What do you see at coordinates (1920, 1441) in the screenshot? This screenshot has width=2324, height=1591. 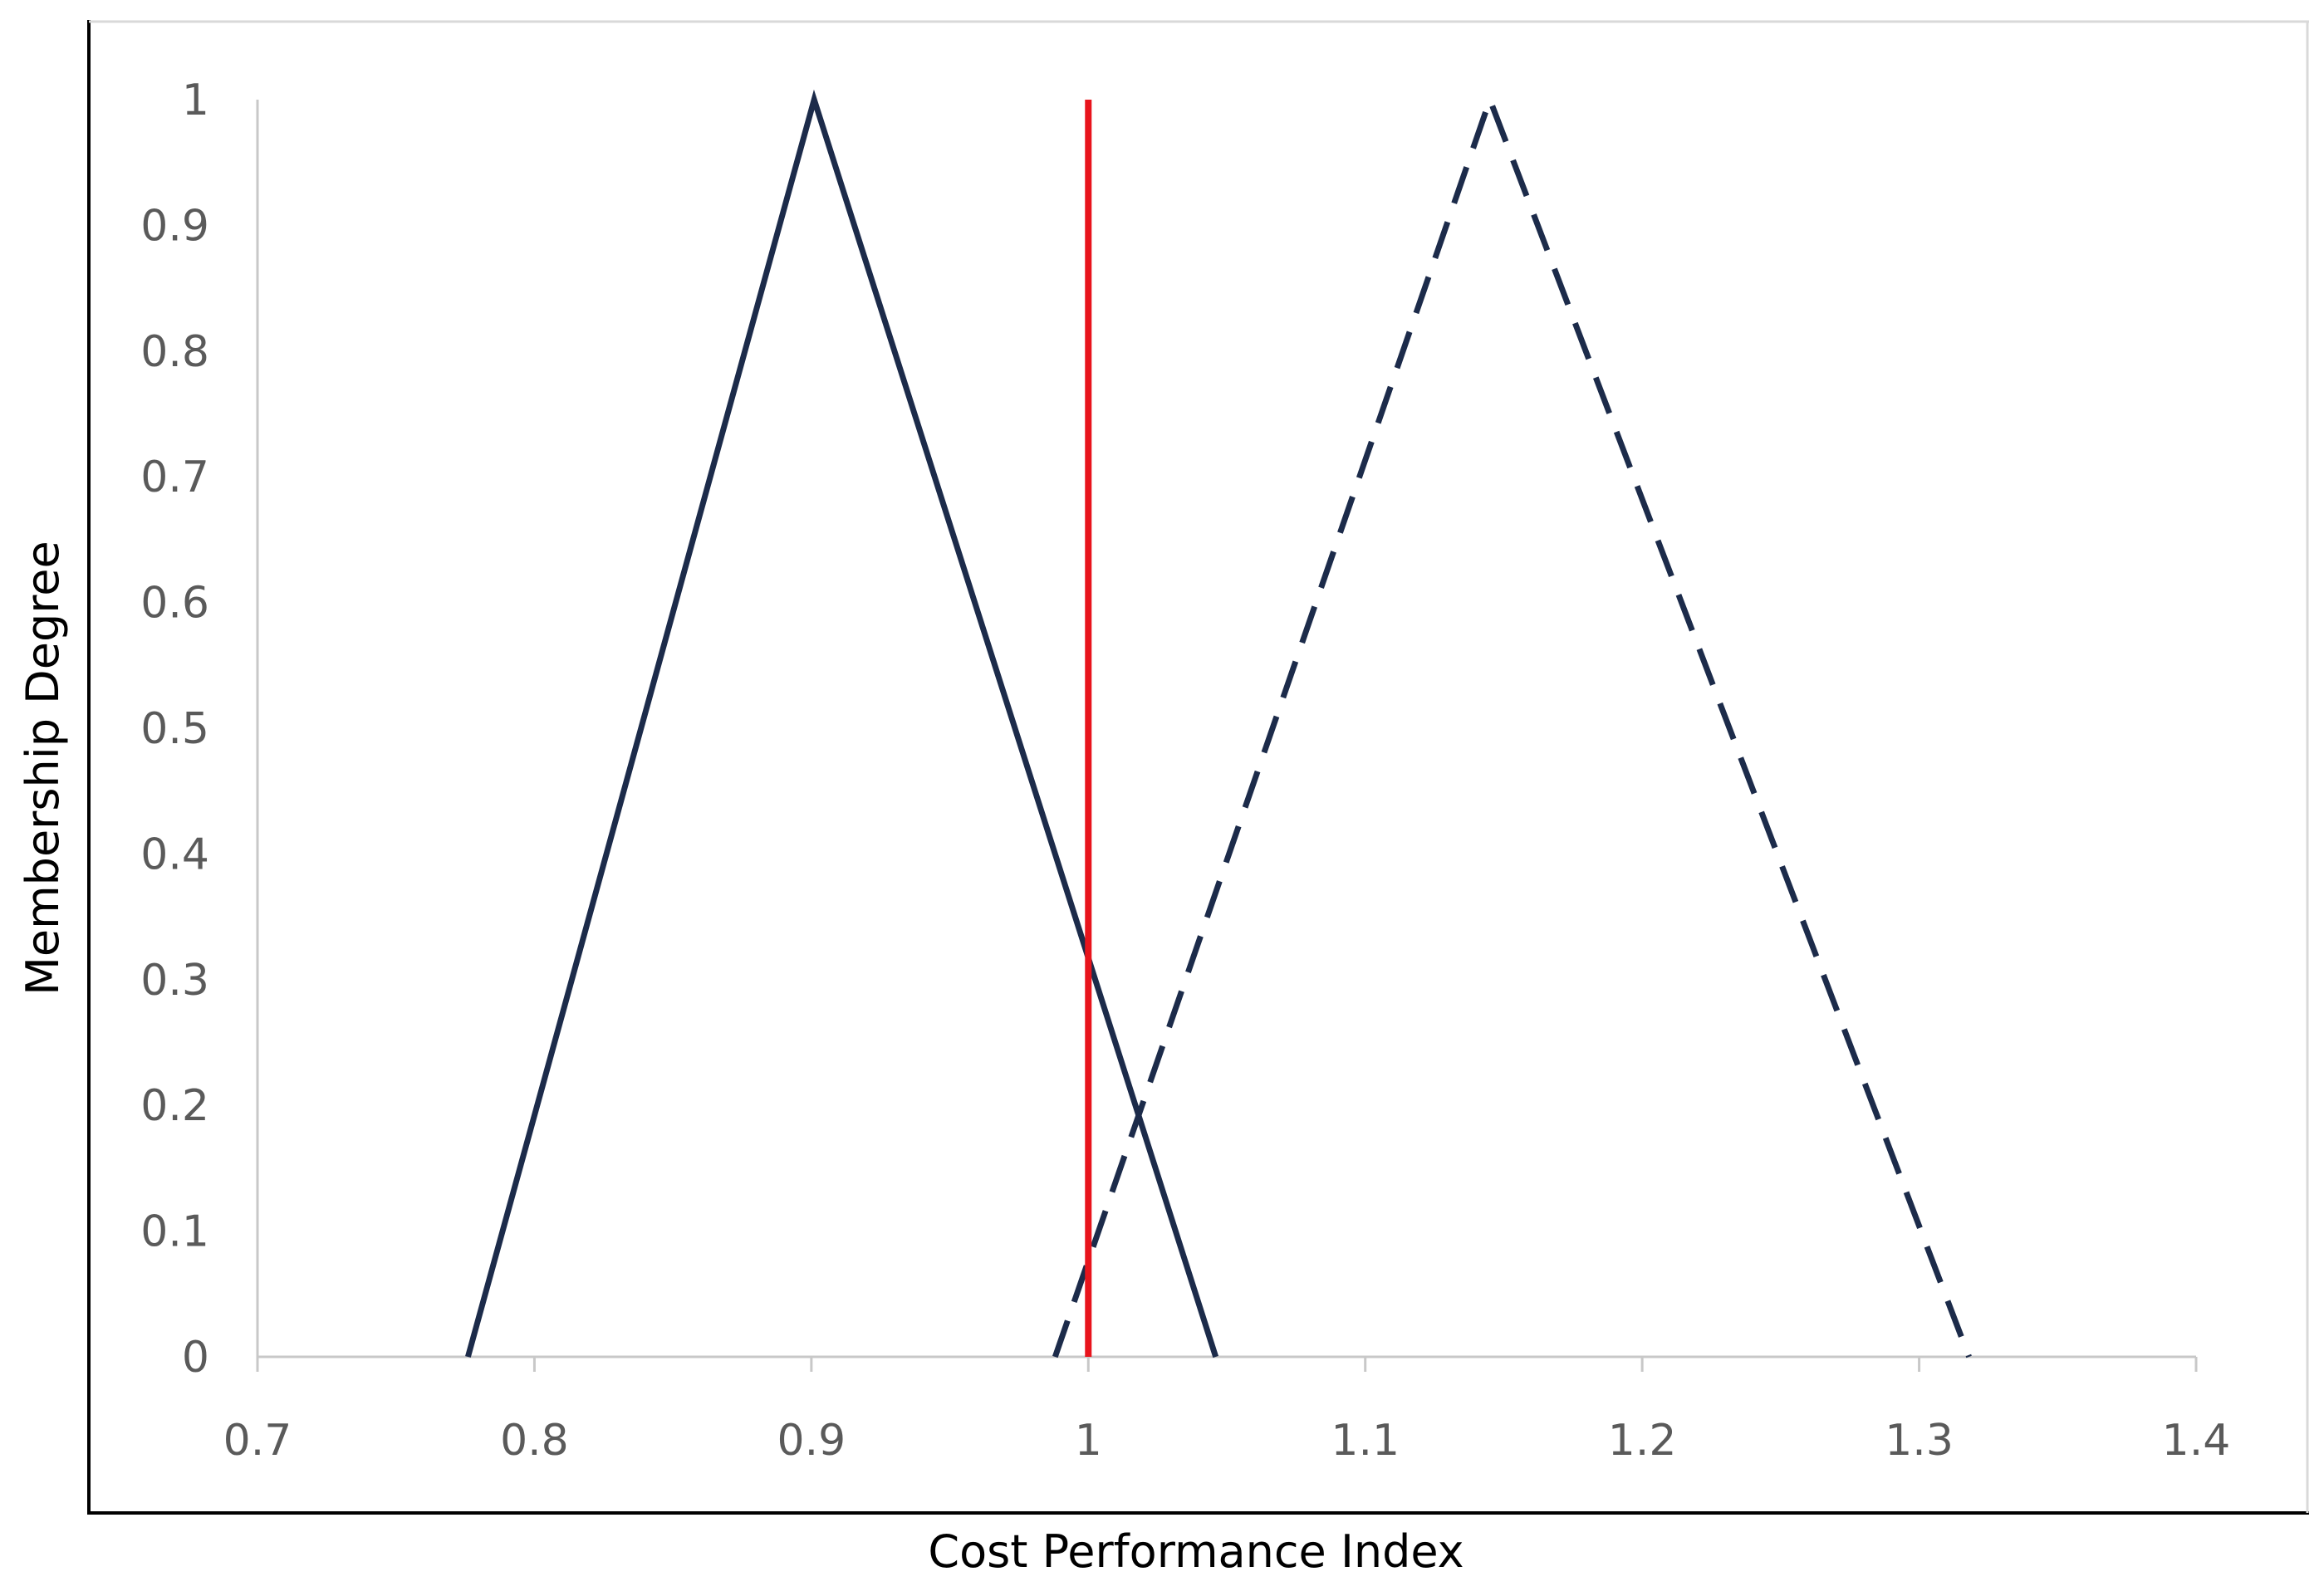 I see `x-tick-label: 1.3` at bounding box center [1920, 1441].